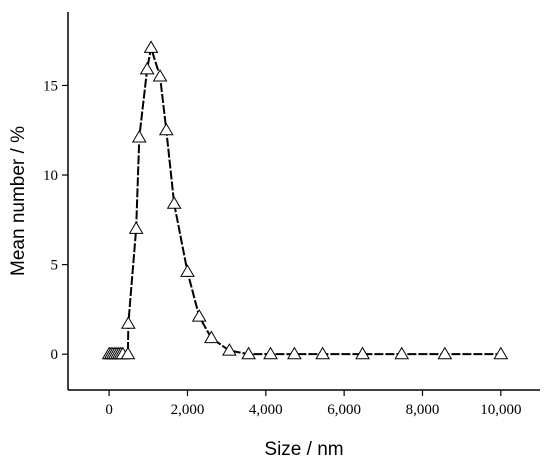 This screenshot has height=470, width=550. I want to click on y-tick-label: 10, so click(50, 176).